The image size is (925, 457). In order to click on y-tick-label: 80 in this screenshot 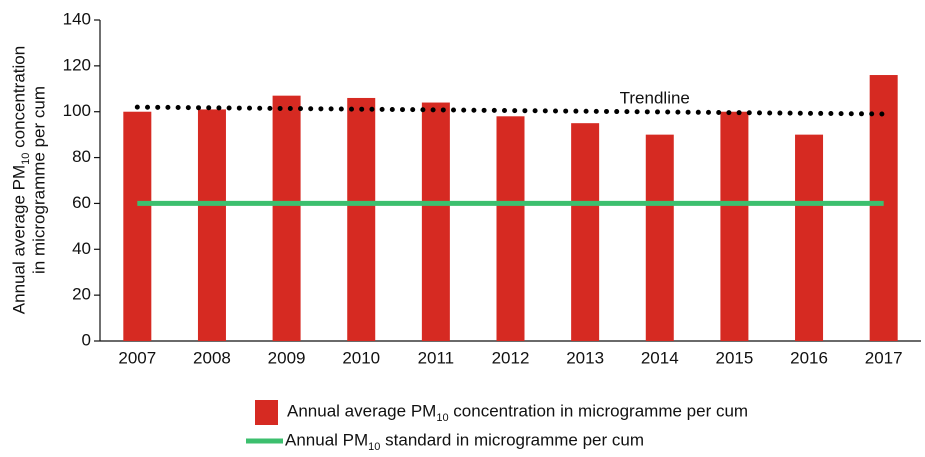, I will do `click(81, 156)`.